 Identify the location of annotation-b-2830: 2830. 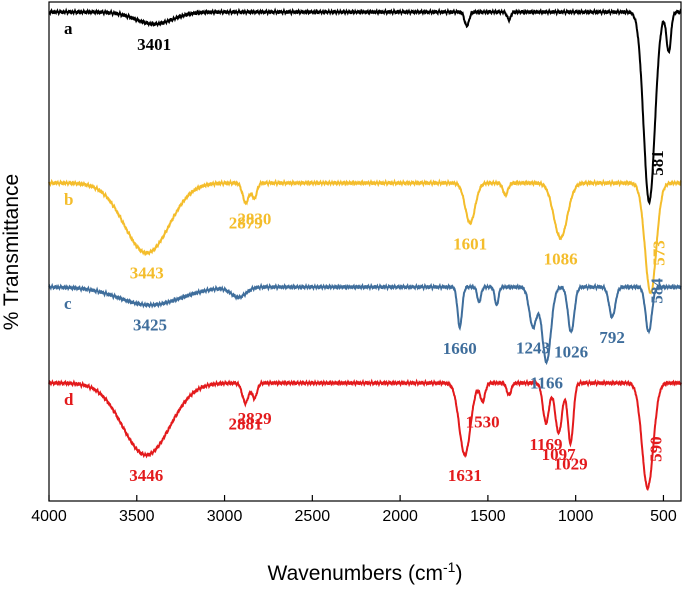
(254, 219).